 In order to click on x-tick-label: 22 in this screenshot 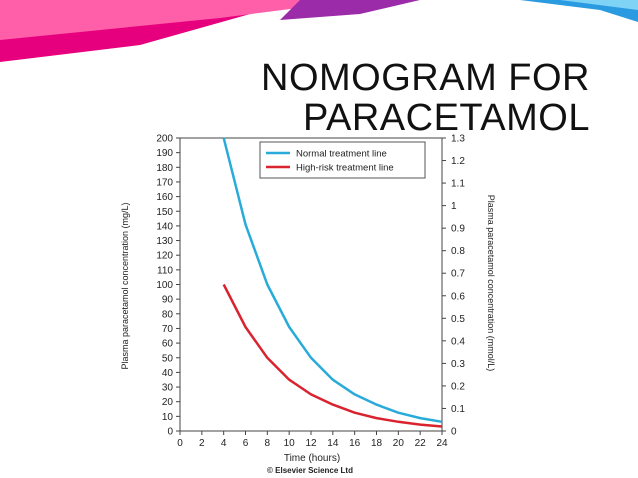, I will do `click(421, 443)`.